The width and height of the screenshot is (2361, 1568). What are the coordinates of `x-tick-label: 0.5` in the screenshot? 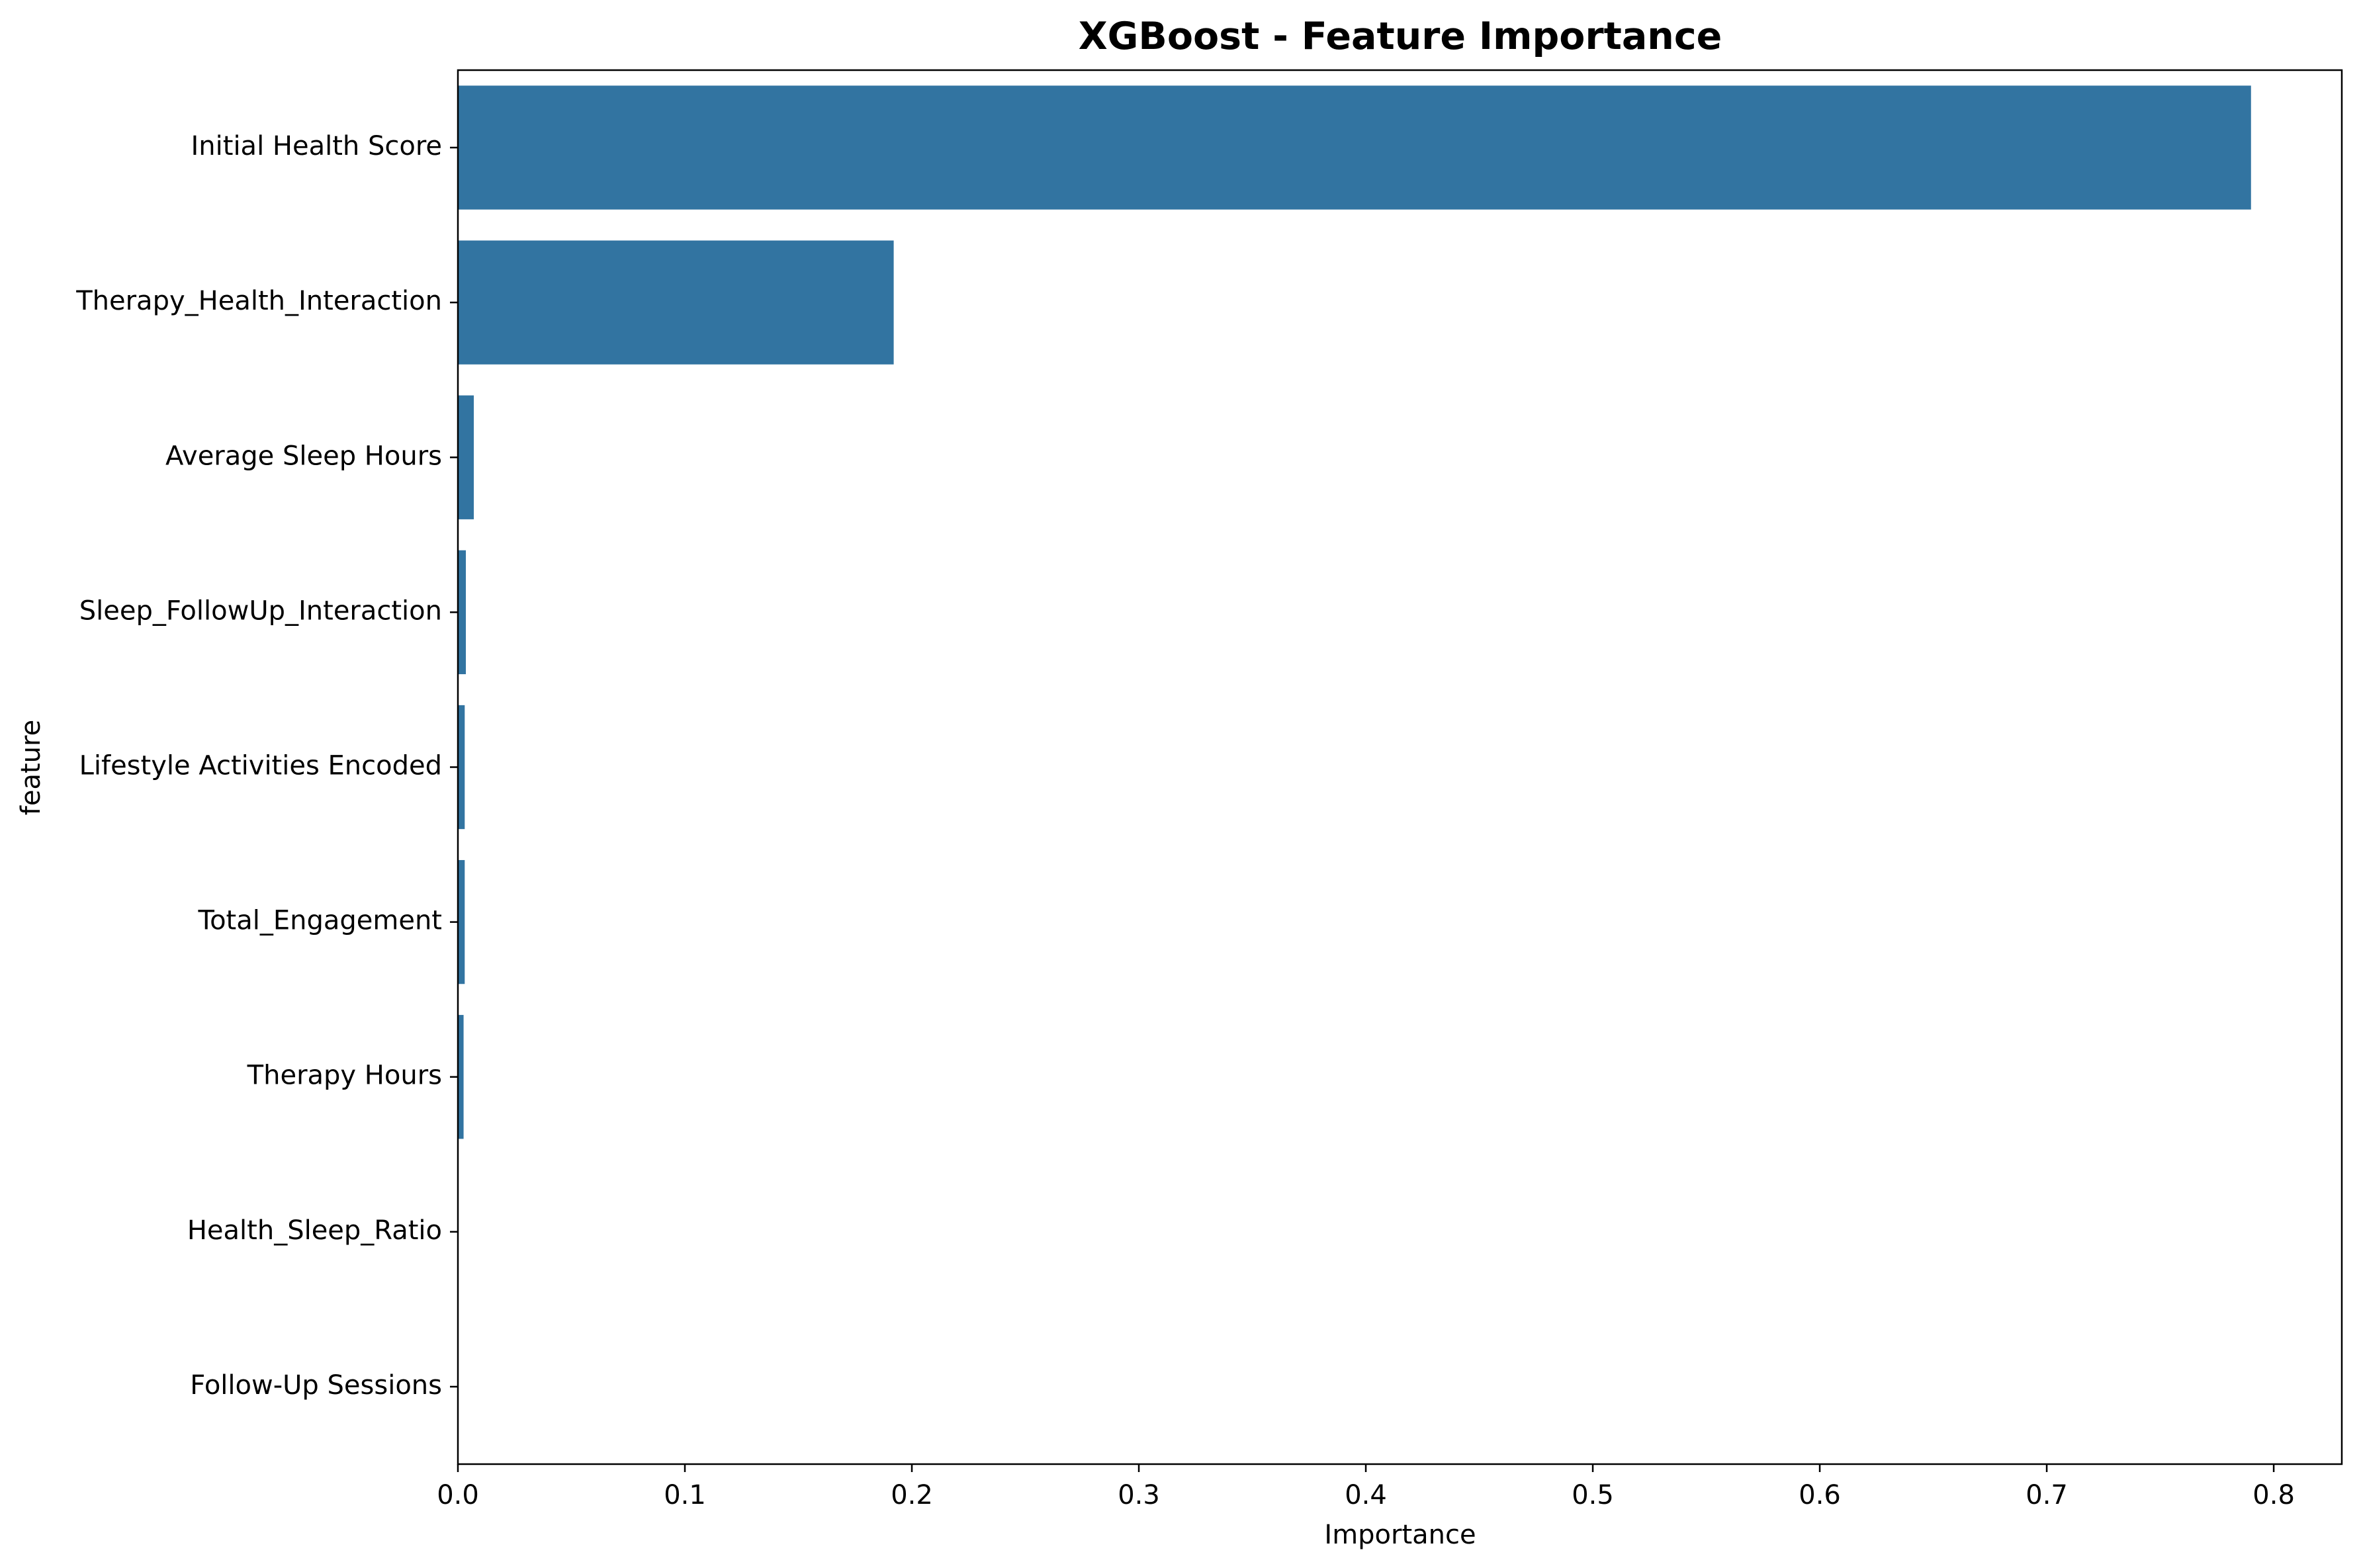 It's located at (1593, 1495).